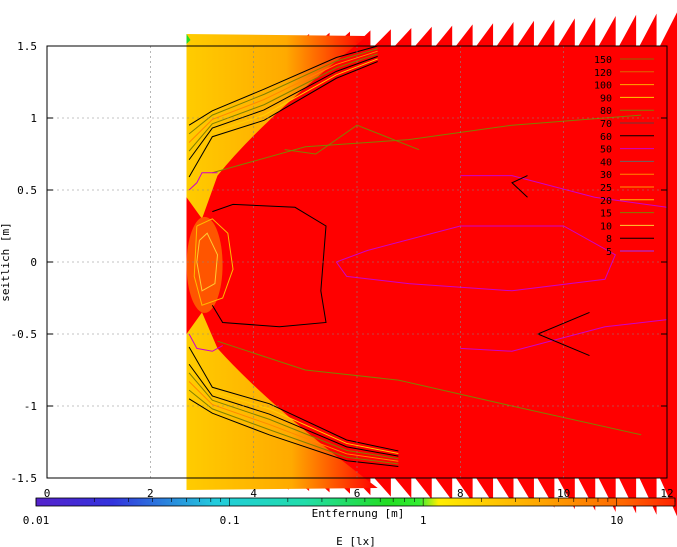 This screenshot has width=677, height=547. Describe the element at coordinates (47, 493) in the screenshot. I see `x-tick-label: 0` at that location.